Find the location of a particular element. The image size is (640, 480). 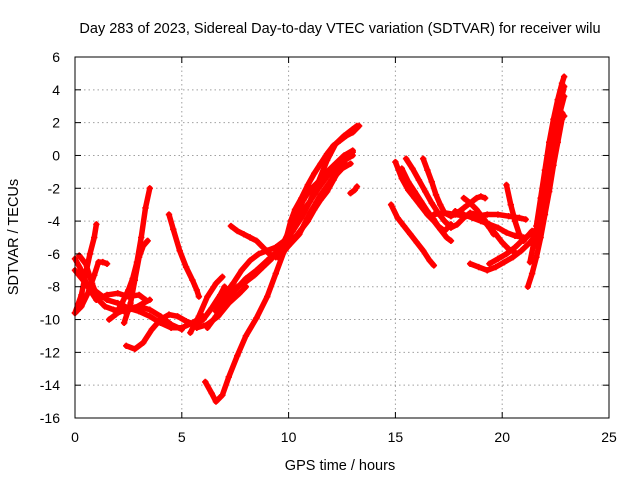

x-tick-label: 20 is located at coordinates (502, 437).